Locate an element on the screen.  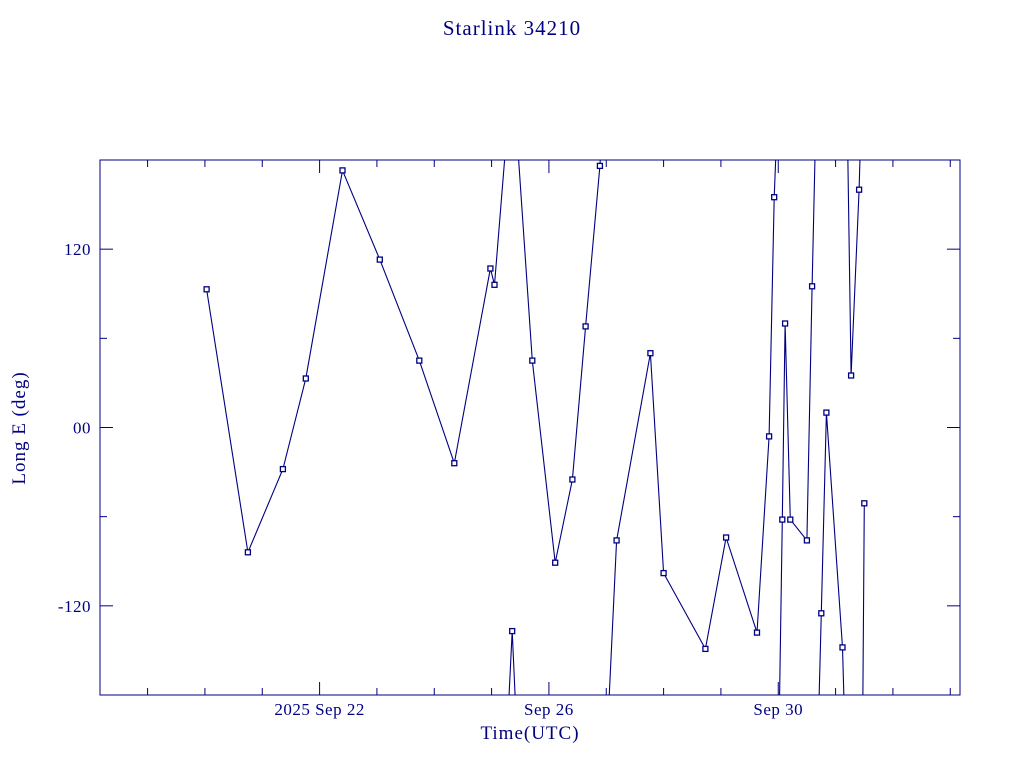
y-tick-label: 120 is located at coordinates (77, 249).